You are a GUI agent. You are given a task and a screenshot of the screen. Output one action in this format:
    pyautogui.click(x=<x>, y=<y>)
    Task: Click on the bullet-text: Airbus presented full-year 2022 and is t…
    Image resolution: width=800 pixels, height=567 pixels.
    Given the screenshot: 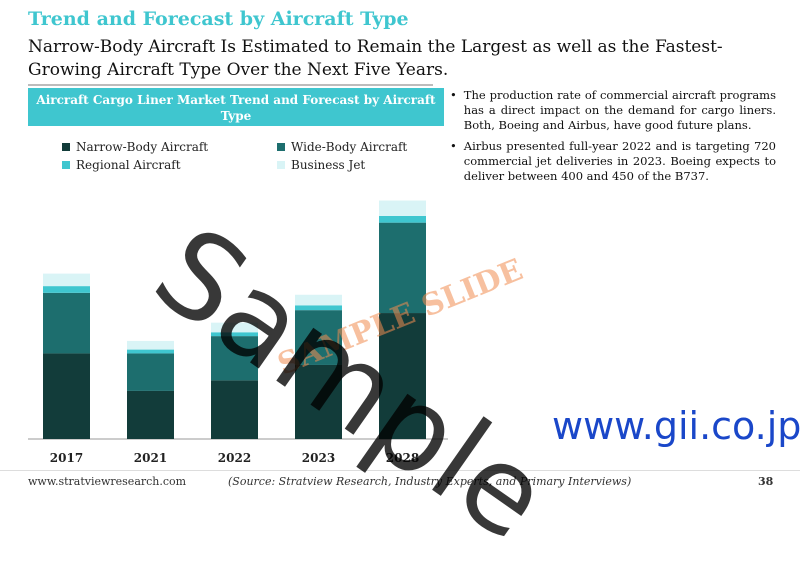 What is the action you would take?
    pyautogui.click(x=619, y=161)
    